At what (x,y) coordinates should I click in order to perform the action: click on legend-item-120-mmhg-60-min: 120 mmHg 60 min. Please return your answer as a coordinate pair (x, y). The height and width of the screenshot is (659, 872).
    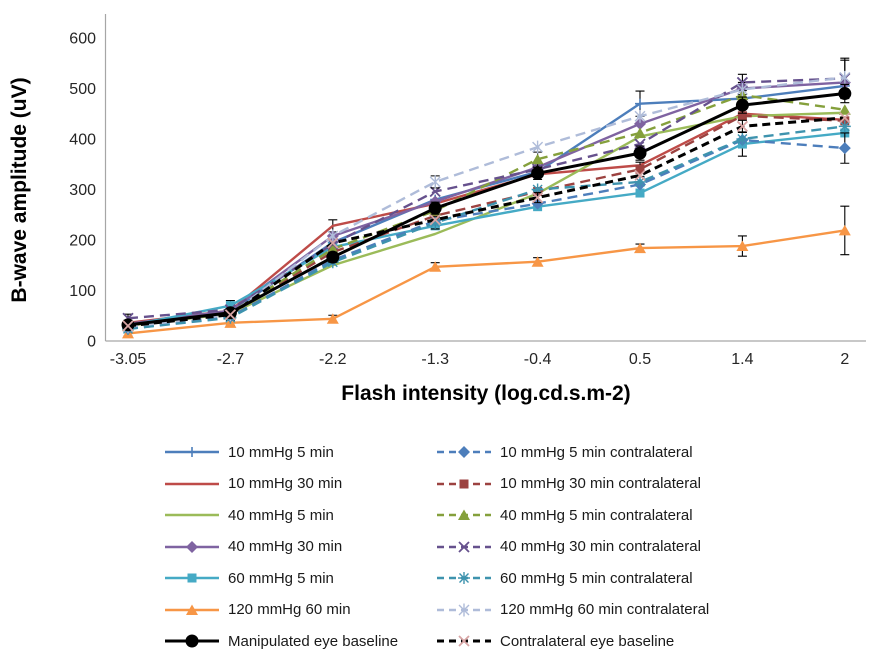
    Looking at the image, I should click on (299, 610).